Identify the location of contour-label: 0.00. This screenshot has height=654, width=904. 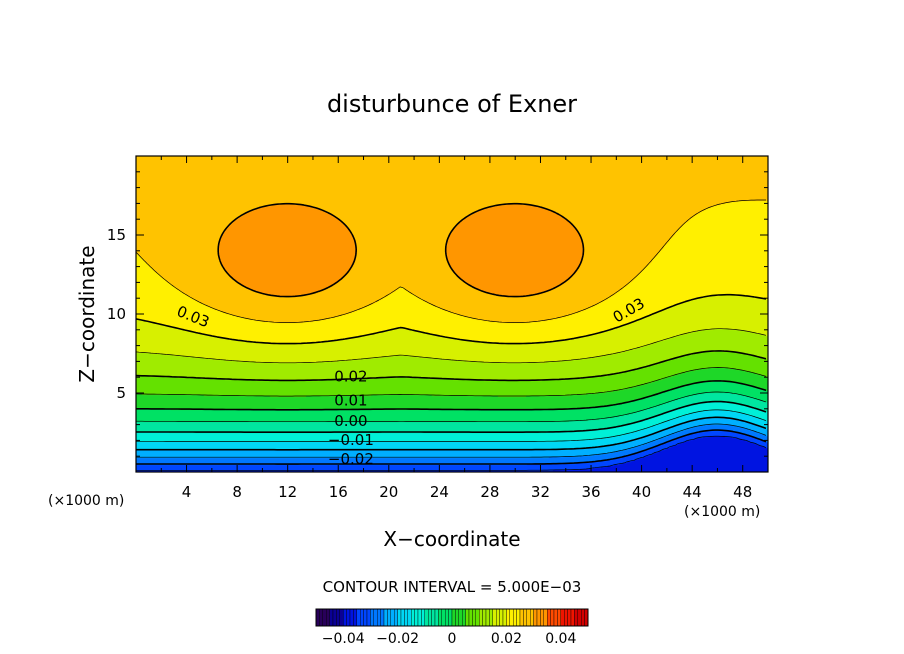
(350, 421).